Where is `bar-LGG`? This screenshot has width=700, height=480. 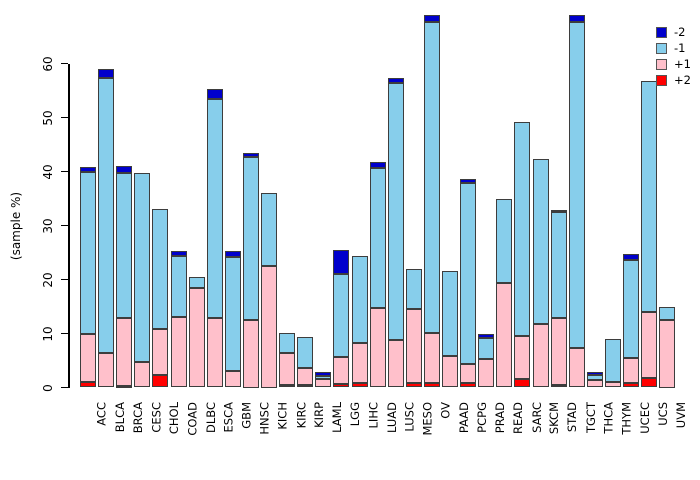
bar-LGG is located at coordinates (341, 194).